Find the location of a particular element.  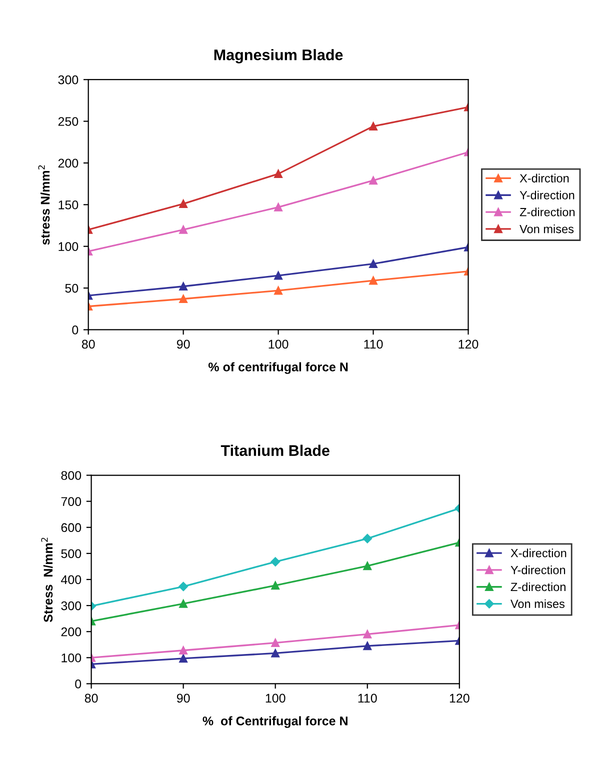

x-axis-title: % of Centrifugal force N is located at coordinates (275, 722).